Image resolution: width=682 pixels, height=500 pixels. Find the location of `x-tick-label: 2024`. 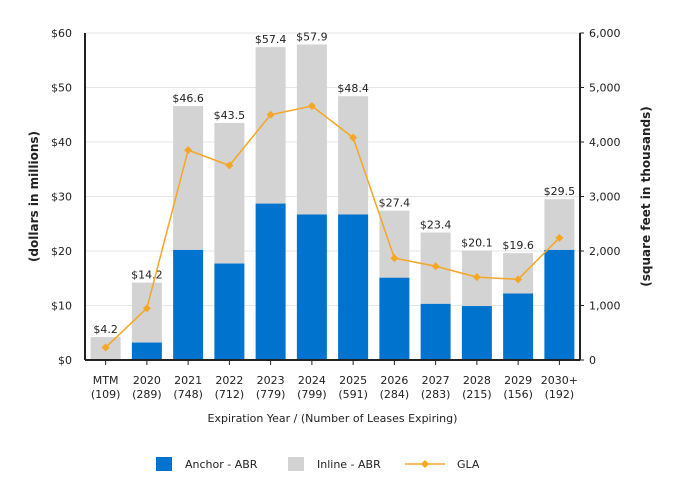

x-tick-label: 2024 is located at coordinates (312, 380).